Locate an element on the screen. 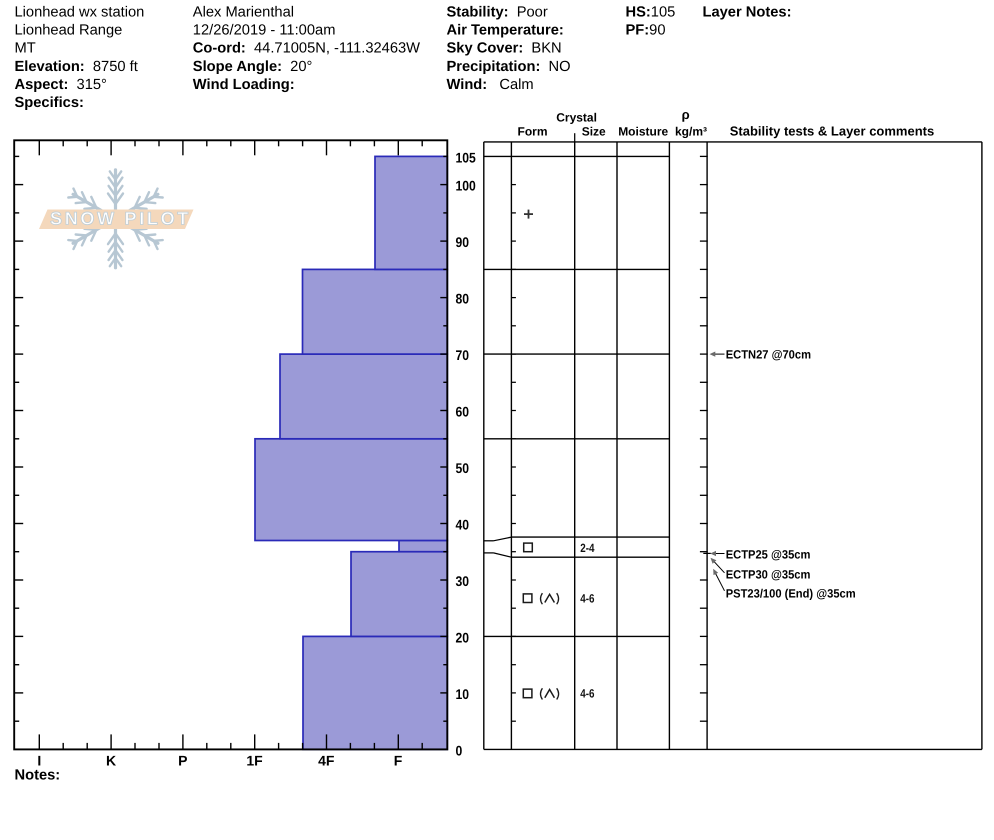 Image resolution: width=994 pixels, height=840 pixels. svg-text: Specifics: is located at coordinates (49, 103).